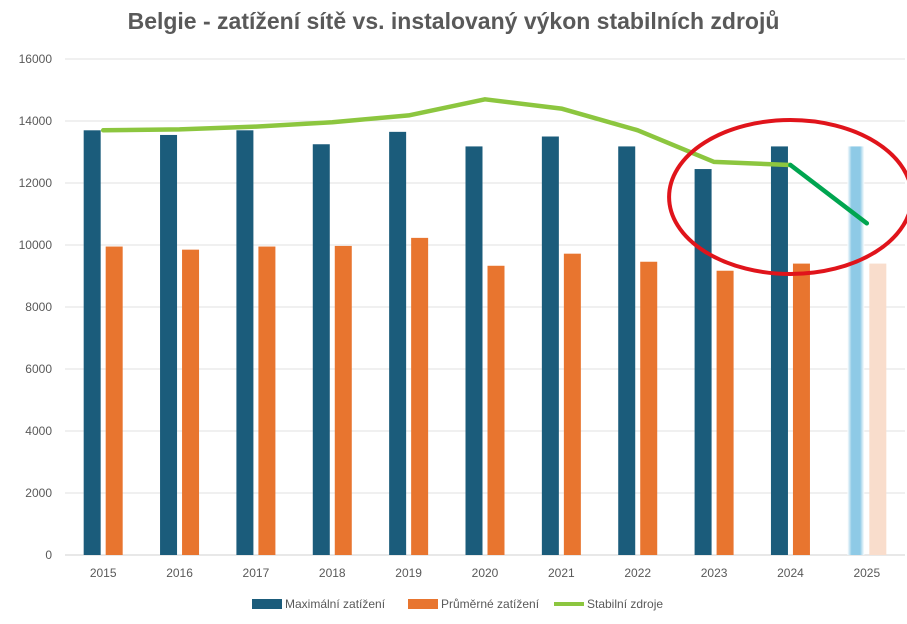  Describe the element at coordinates (725, 412) in the screenshot. I see `bar-avg-2023` at that location.